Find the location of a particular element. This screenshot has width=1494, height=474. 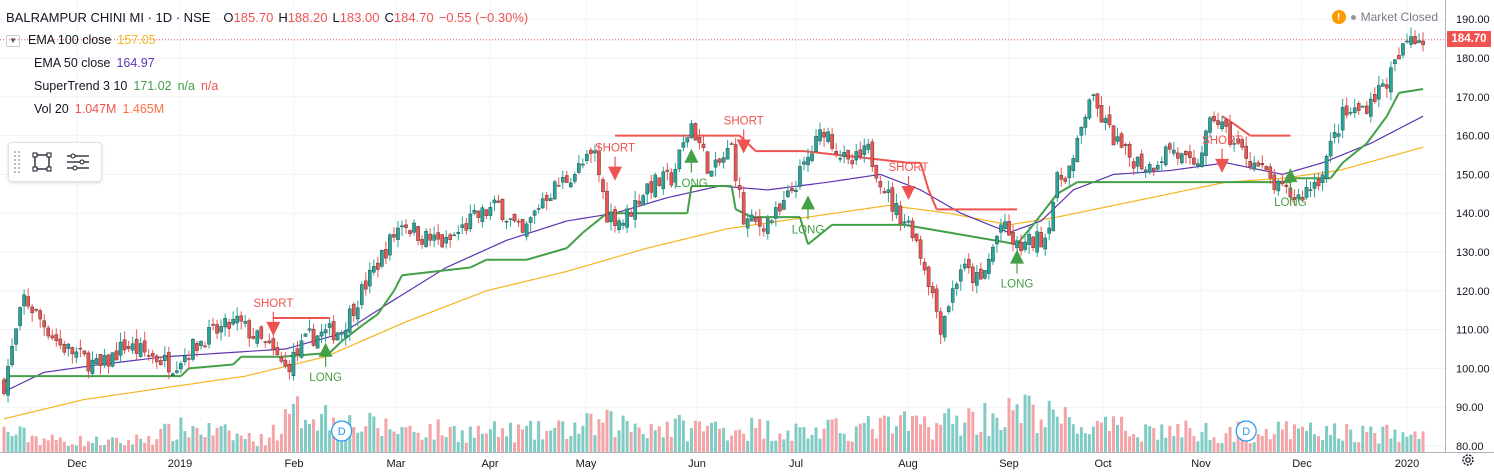

short-signal-arrow is located at coordinates (908, 193).